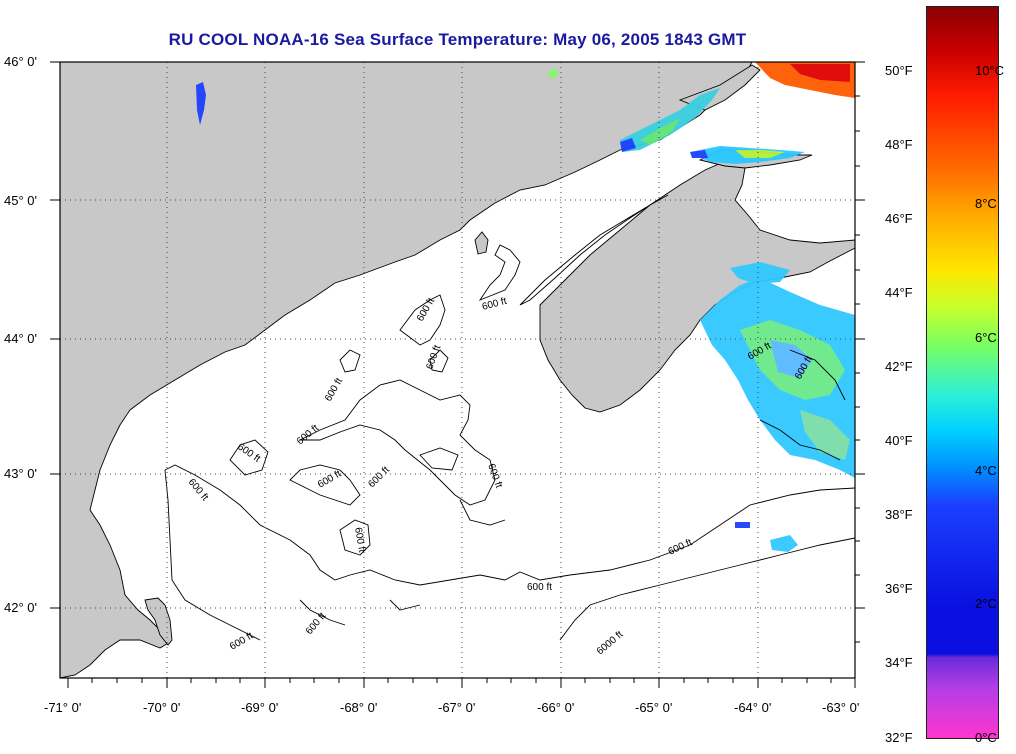  Describe the element at coordinates (962, 372) in the screenshot. I see `colorbar` at that location.